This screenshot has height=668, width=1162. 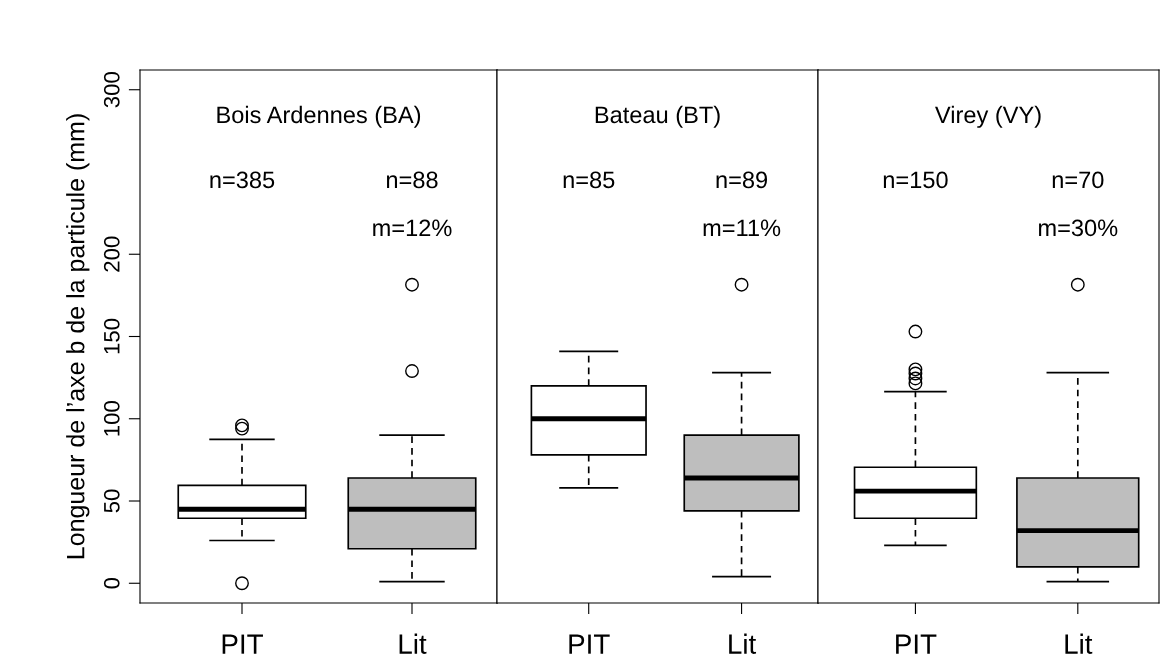 What do you see at coordinates (78, 336) in the screenshot?
I see `y-axis-title: Longueur de l’axe b de la particule (mm)` at bounding box center [78, 336].